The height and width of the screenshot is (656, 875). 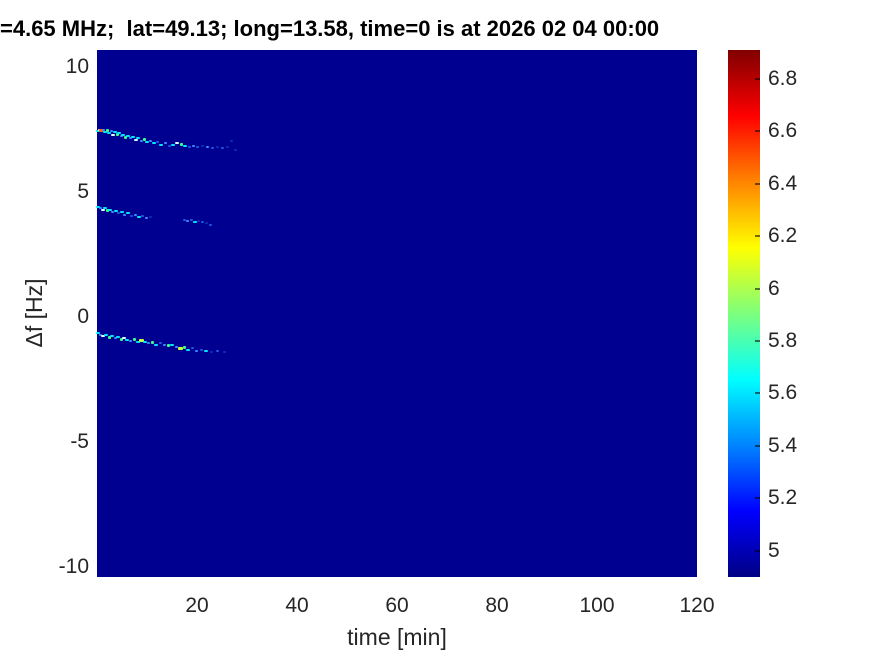 What do you see at coordinates (783, 183) in the screenshot?
I see `colorbar-tick-label: 6.4` at bounding box center [783, 183].